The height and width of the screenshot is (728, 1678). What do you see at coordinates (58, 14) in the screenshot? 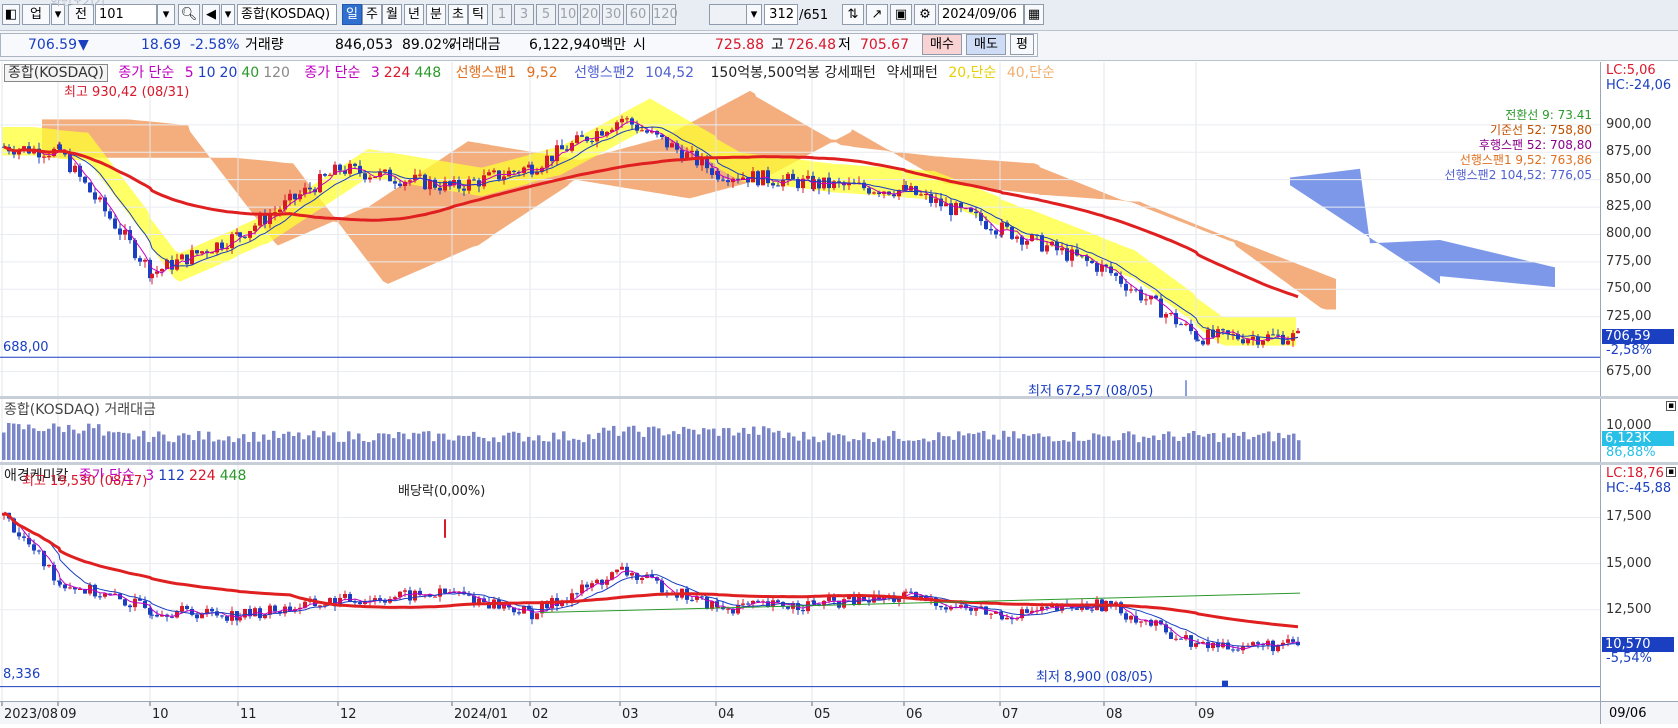
I see `market-dropdown-icon: ▾` at bounding box center [58, 14].